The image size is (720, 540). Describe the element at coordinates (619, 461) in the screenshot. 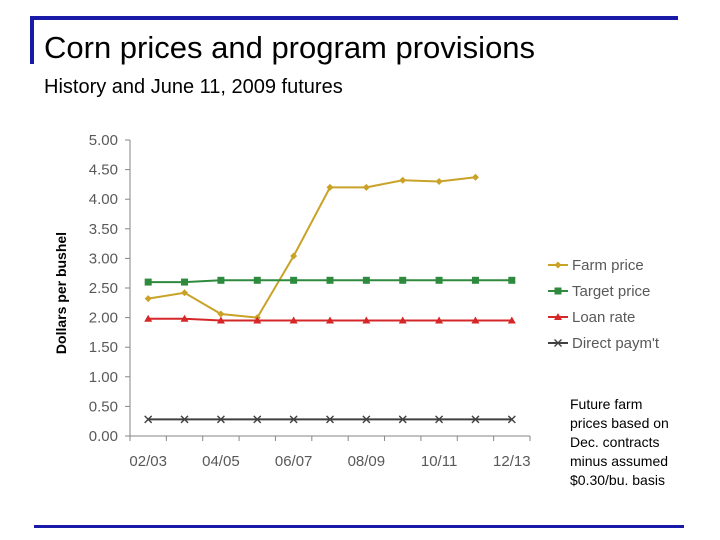

I see `note-line: minus assumed` at that location.